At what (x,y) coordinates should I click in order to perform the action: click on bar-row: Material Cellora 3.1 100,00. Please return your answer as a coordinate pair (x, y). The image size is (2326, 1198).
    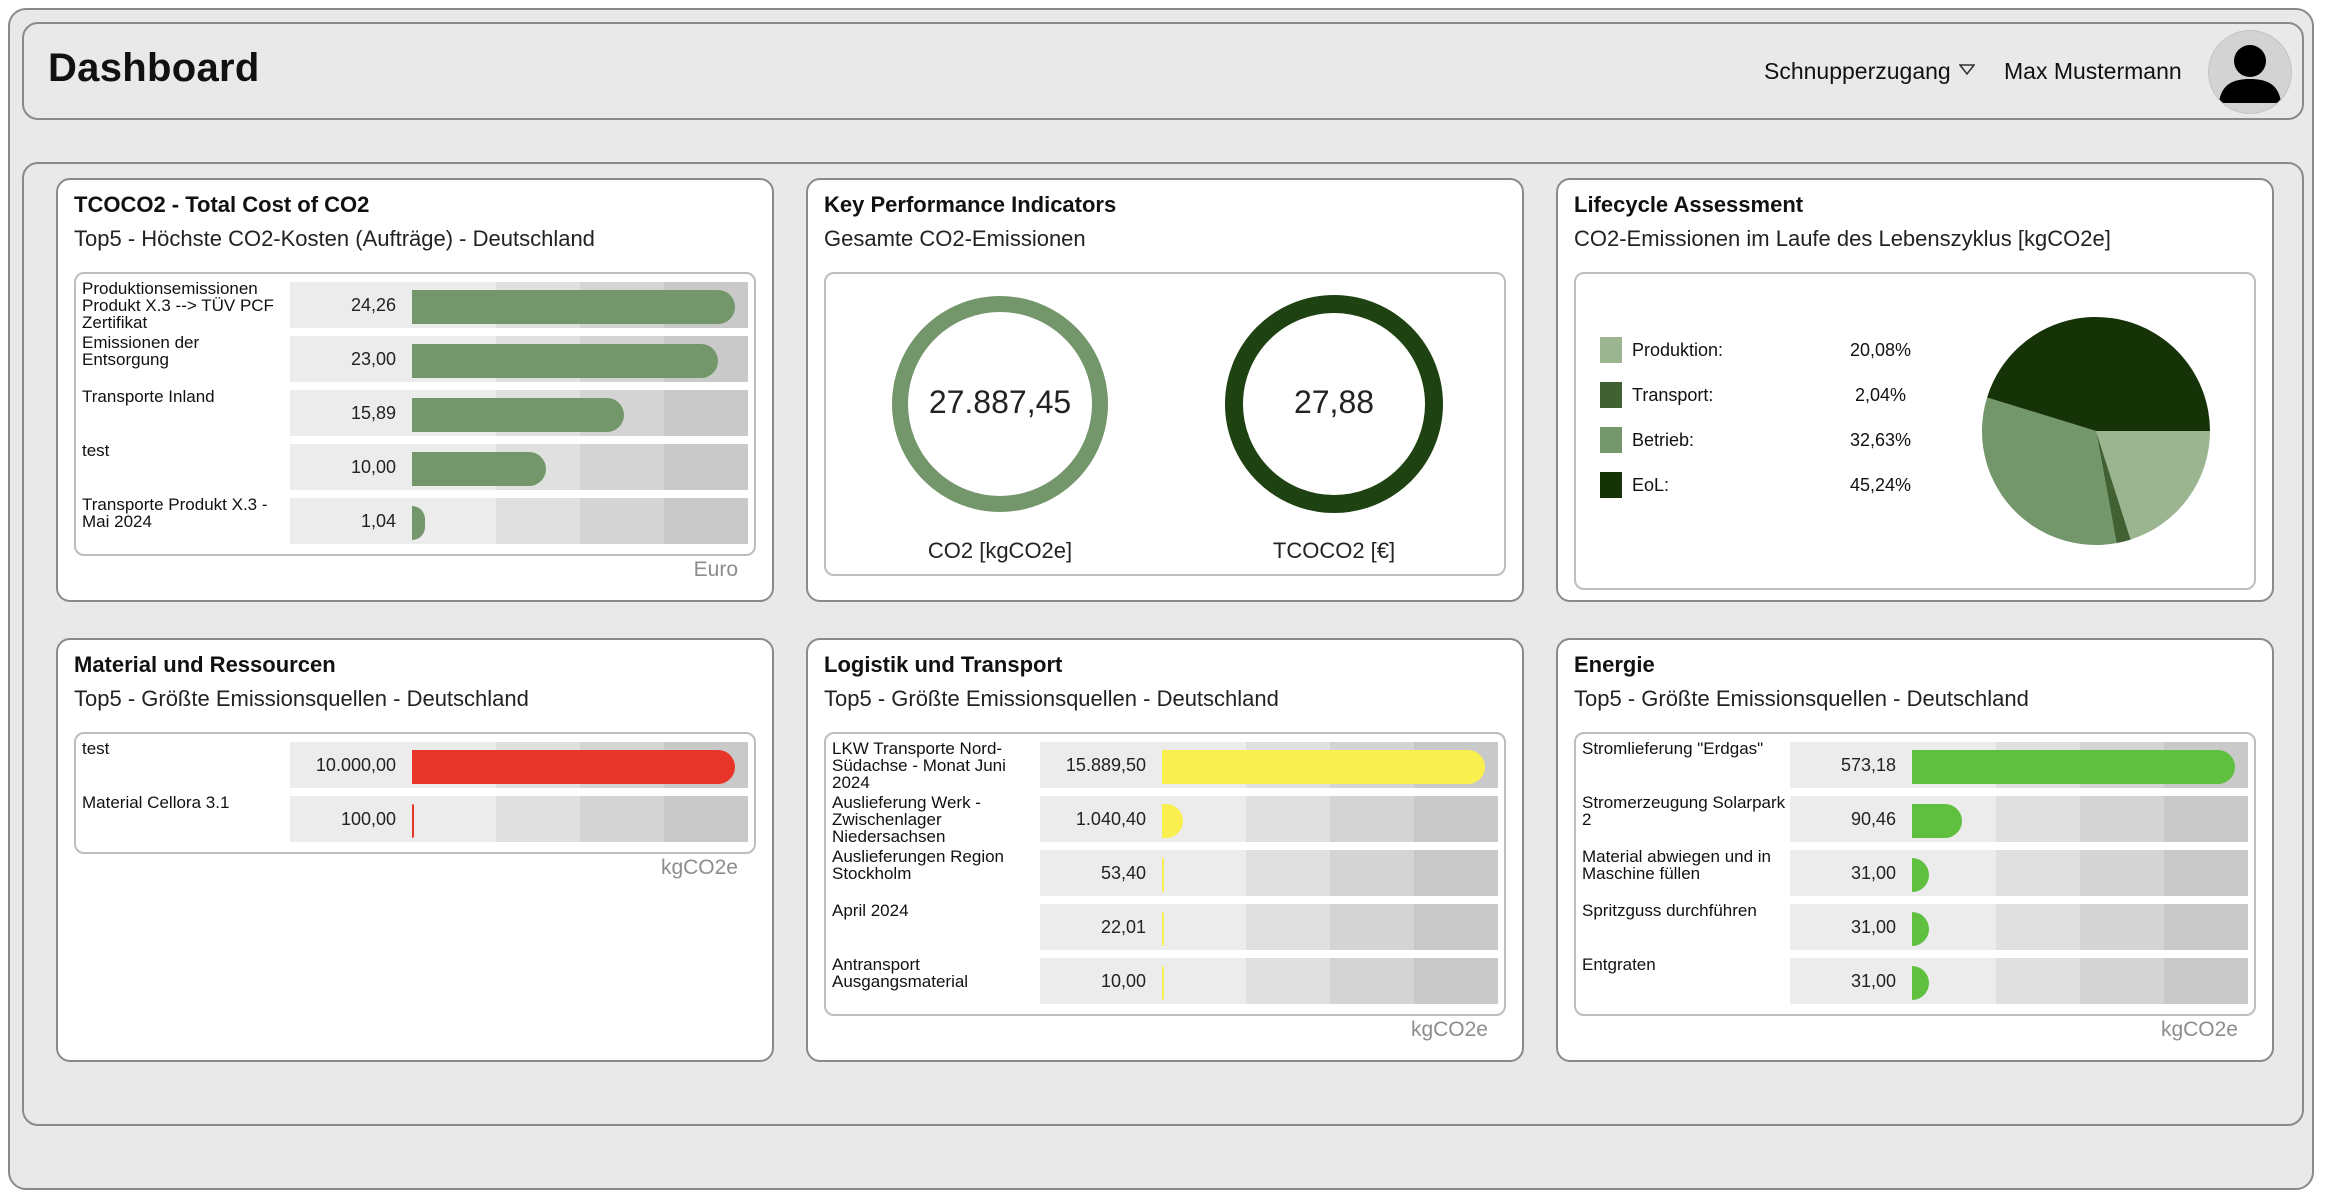
    Looking at the image, I should click on (415, 817).